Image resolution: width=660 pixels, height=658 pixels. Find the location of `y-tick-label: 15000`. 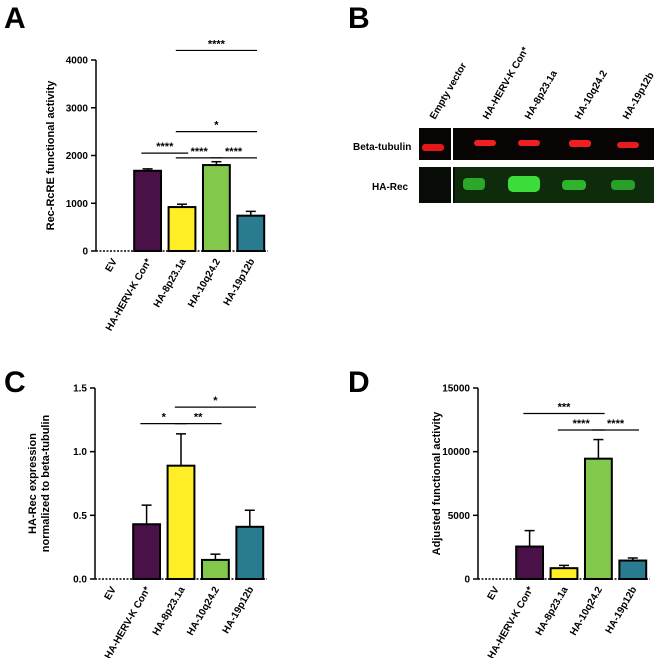

y-tick-label: 15000 is located at coordinates (456, 389).